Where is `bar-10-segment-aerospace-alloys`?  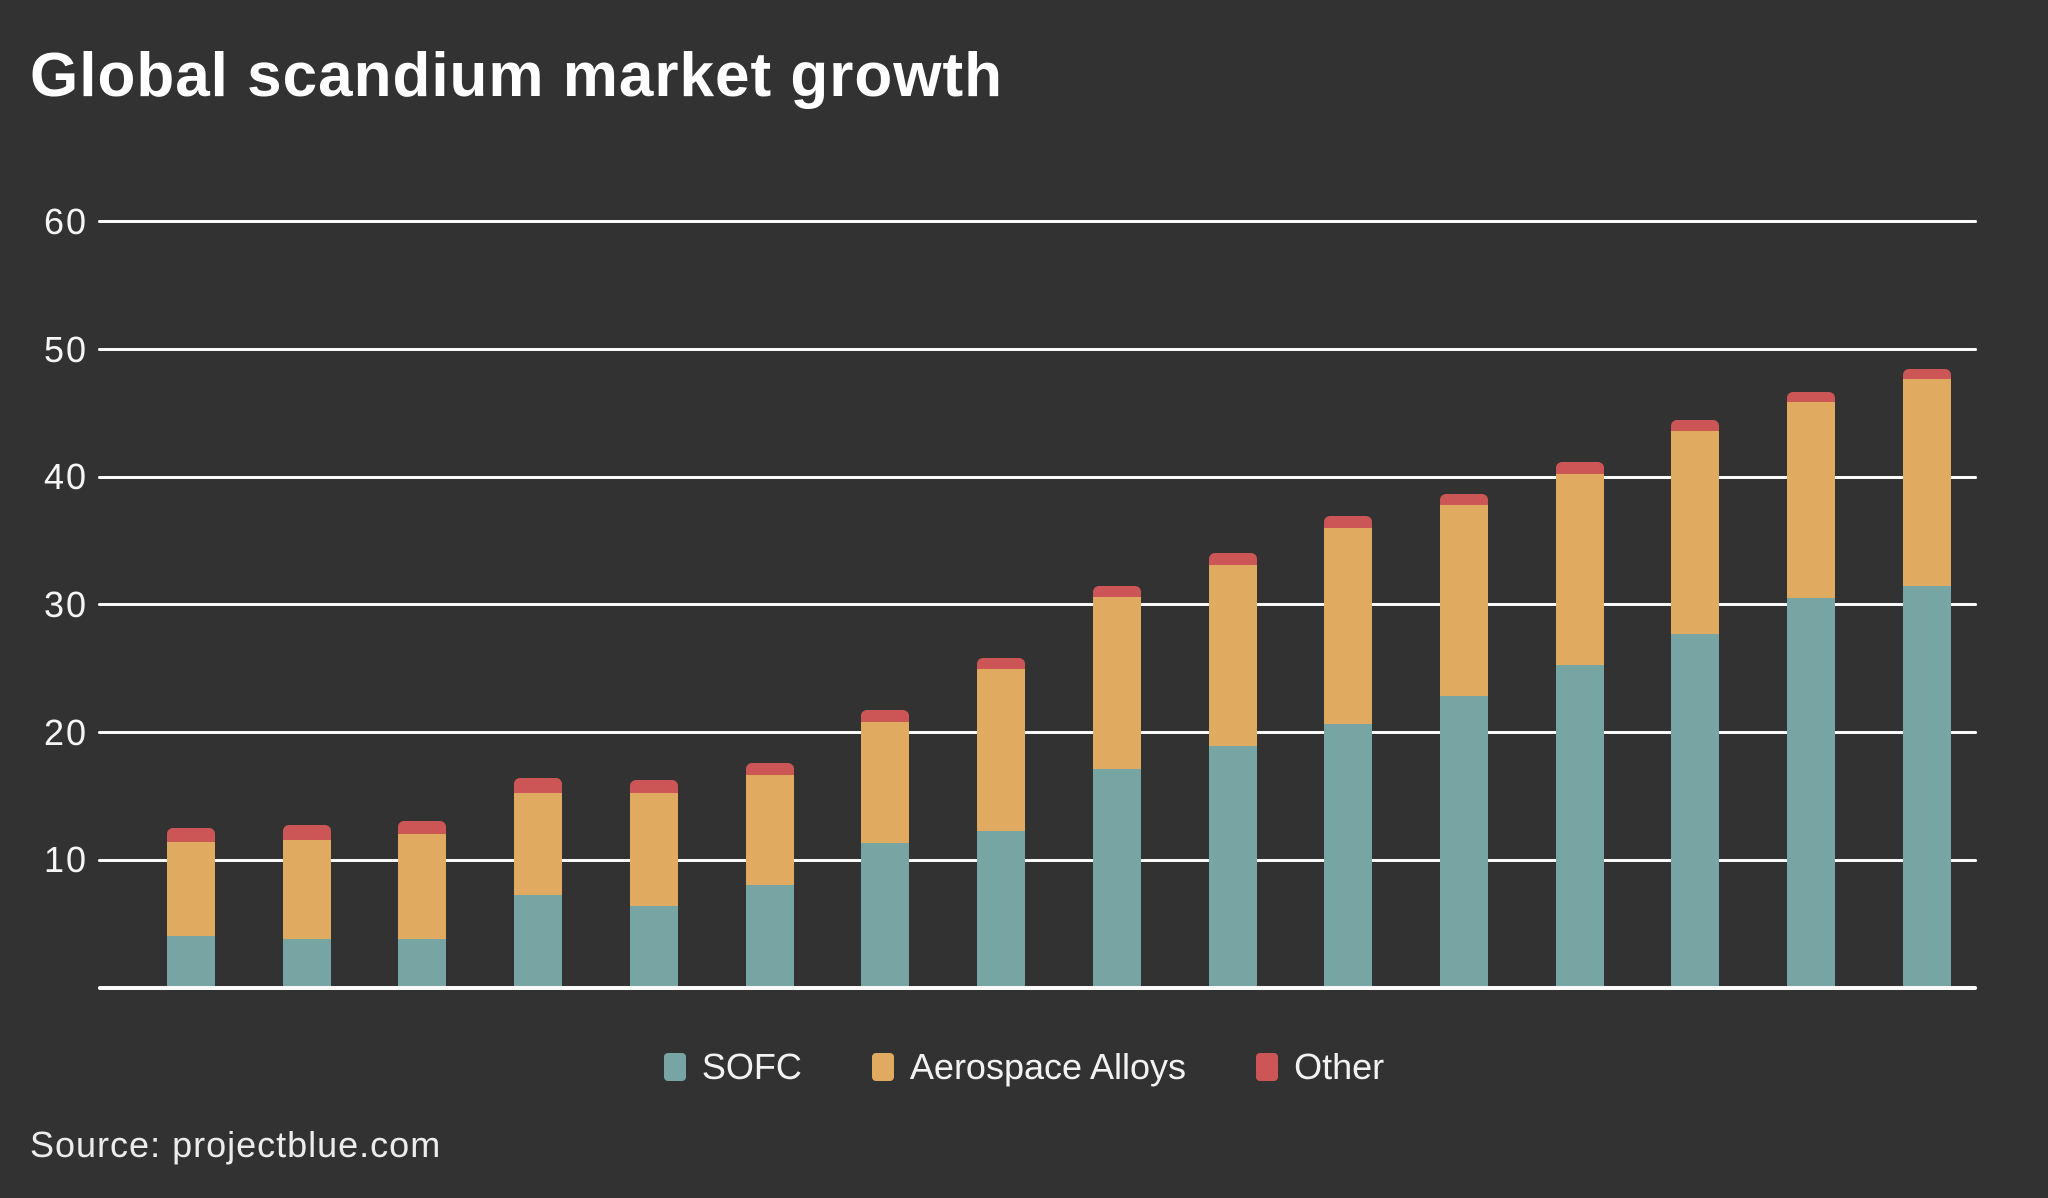 bar-10-segment-aerospace-alloys is located at coordinates (1232, 655).